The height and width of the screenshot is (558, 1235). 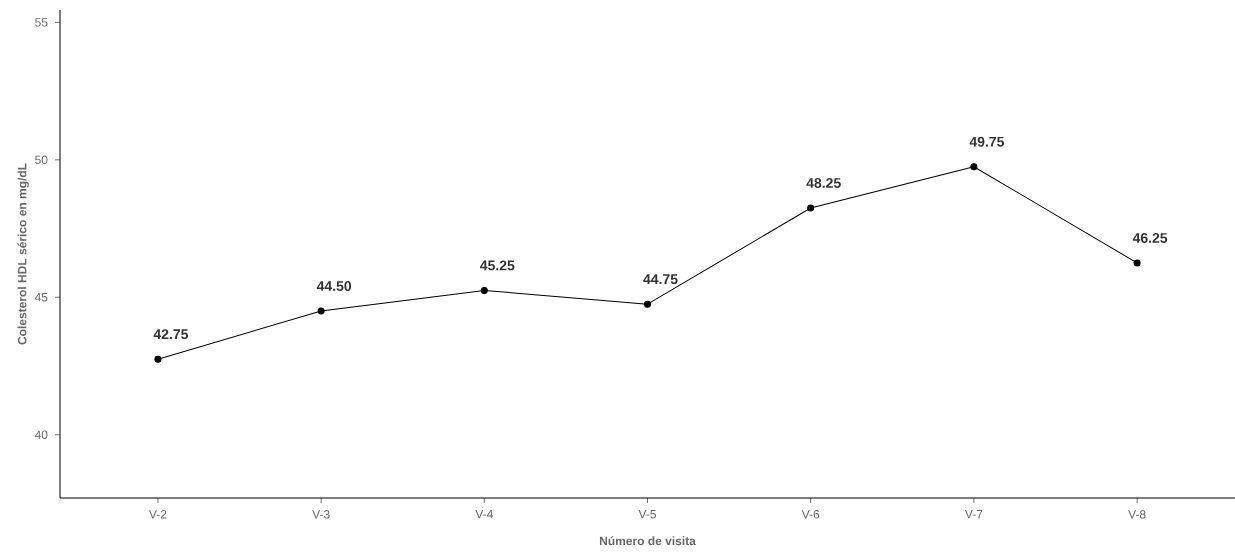 What do you see at coordinates (660, 279) in the screenshot?
I see `data-label: 44.75` at bounding box center [660, 279].